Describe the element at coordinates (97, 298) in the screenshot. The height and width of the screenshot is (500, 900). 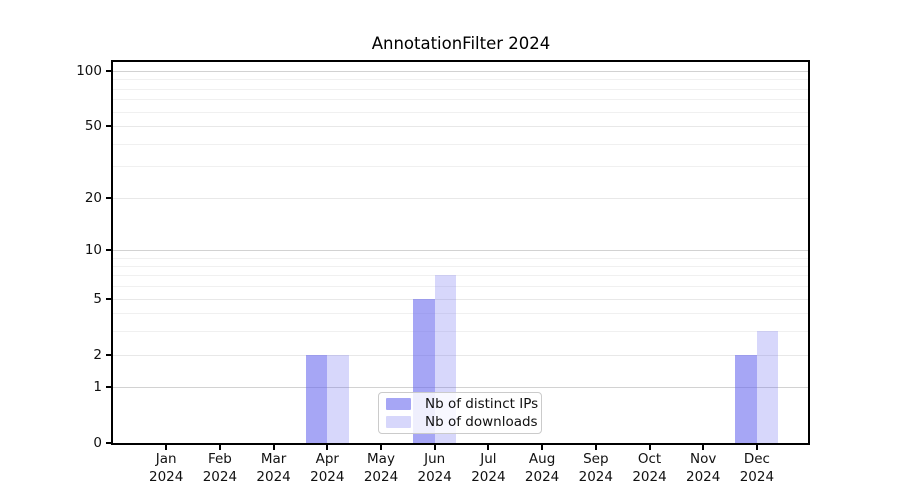
I see `y-tick-label-5: 5` at that location.